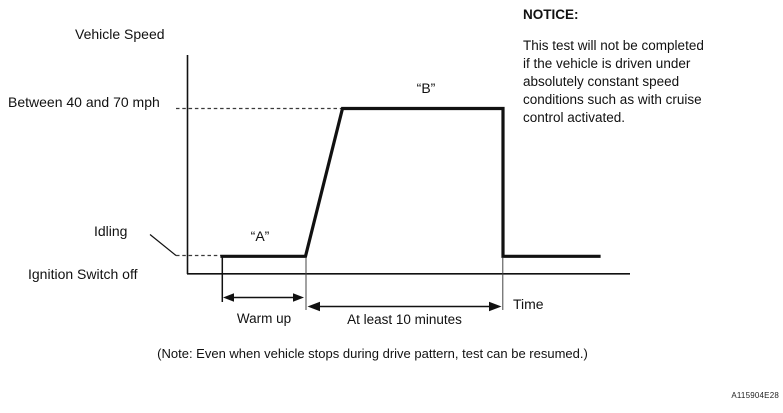 Image resolution: width=783 pixels, height=413 pixels. I want to click on notice-line: control activated., so click(574, 117).